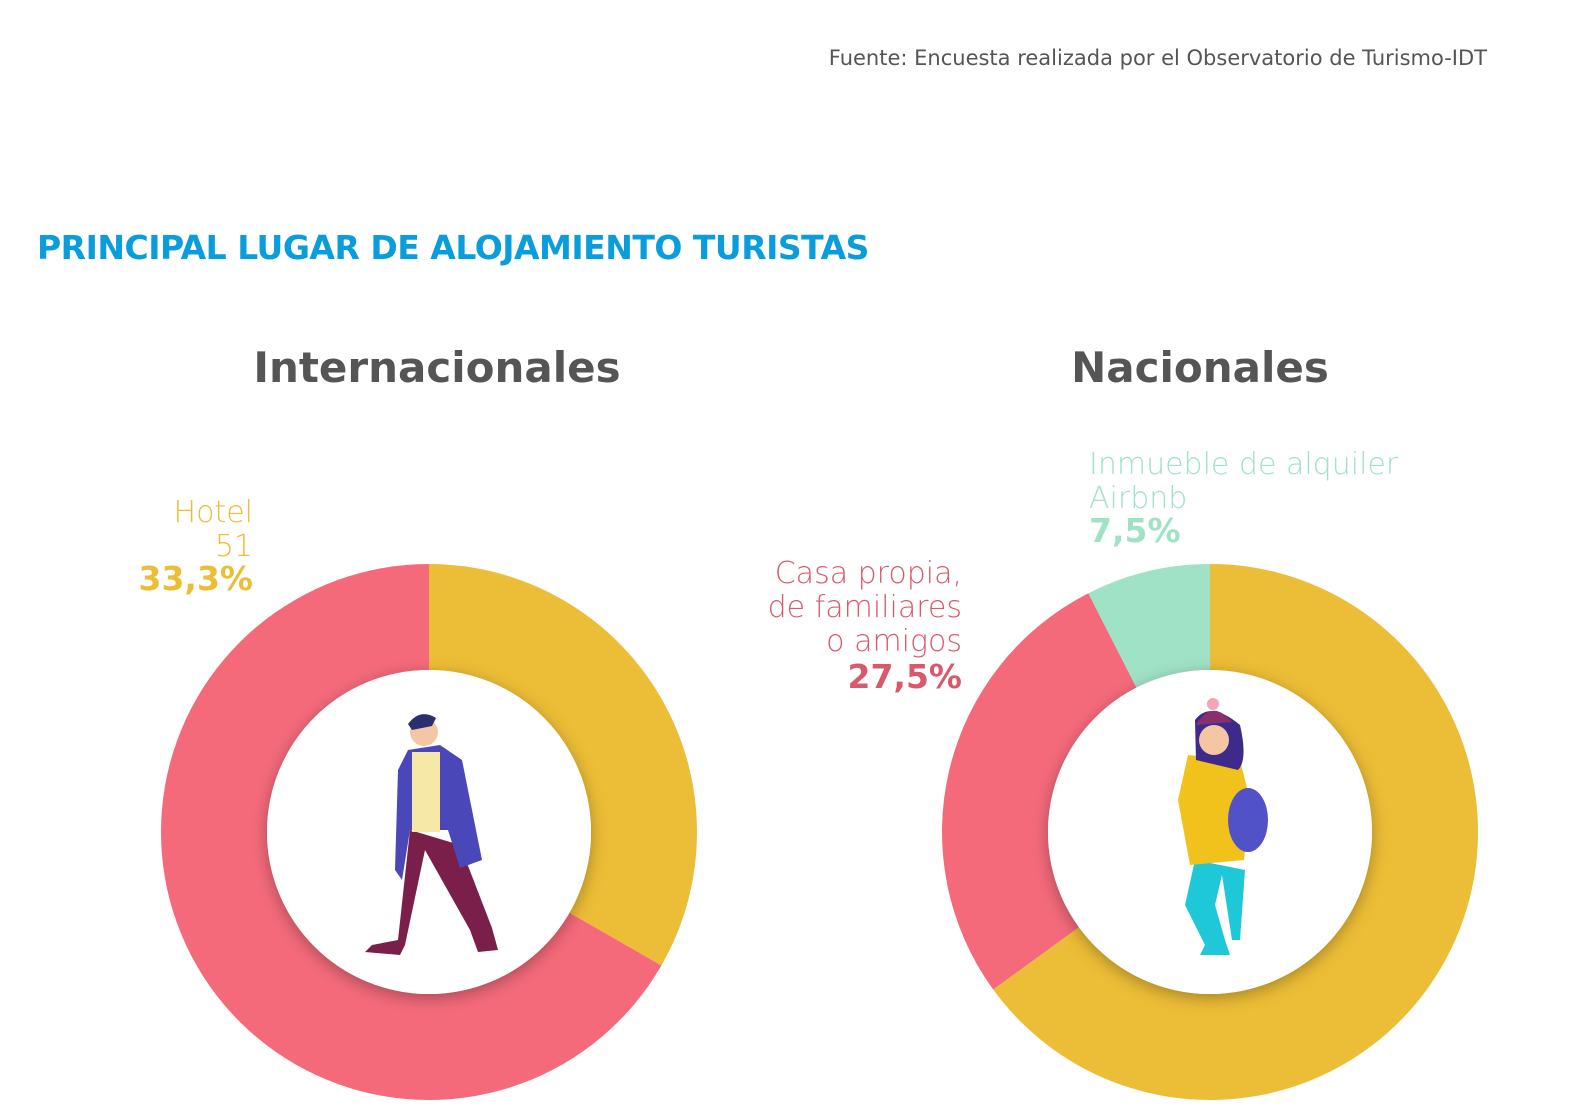 The image size is (1584, 1111). I want to click on chart-title: Internacionales, so click(437, 367).